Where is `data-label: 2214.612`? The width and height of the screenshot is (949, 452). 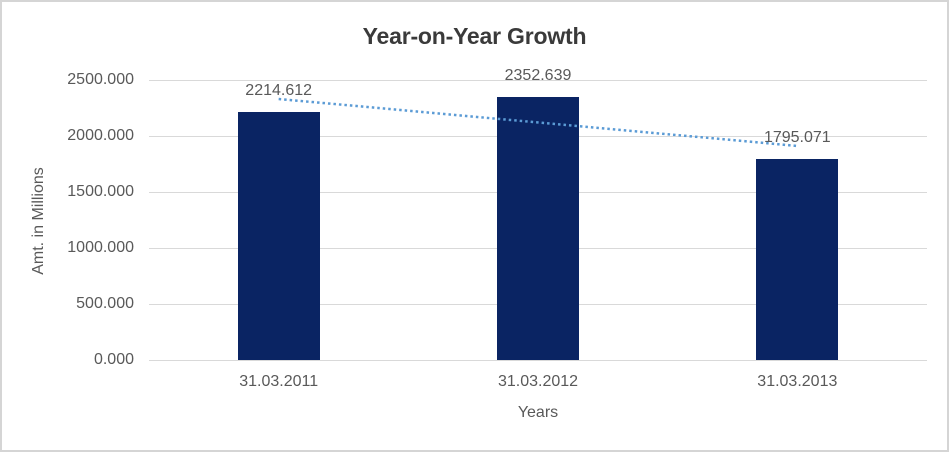 data-label: 2214.612 is located at coordinates (279, 90).